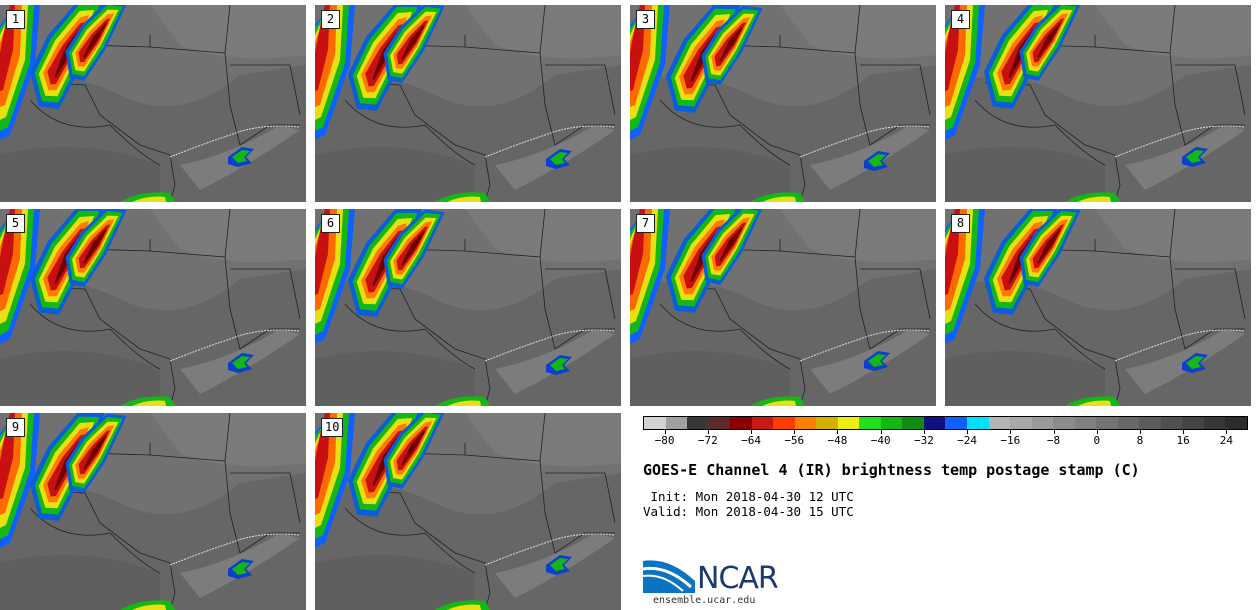 This screenshot has width=1260, height=610. What do you see at coordinates (707, 440) in the screenshot?
I see `colorbar-tick-label: −72` at bounding box center [707, 440].